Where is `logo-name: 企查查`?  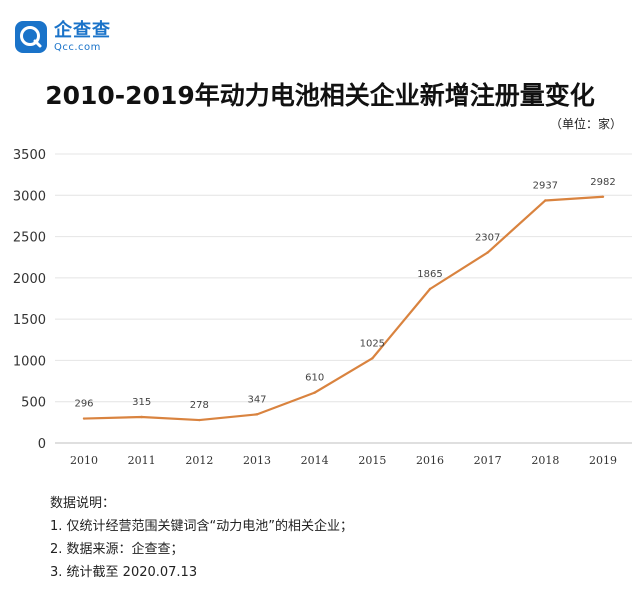
logo-name: 企查查 is located at coordinates (82, 30).